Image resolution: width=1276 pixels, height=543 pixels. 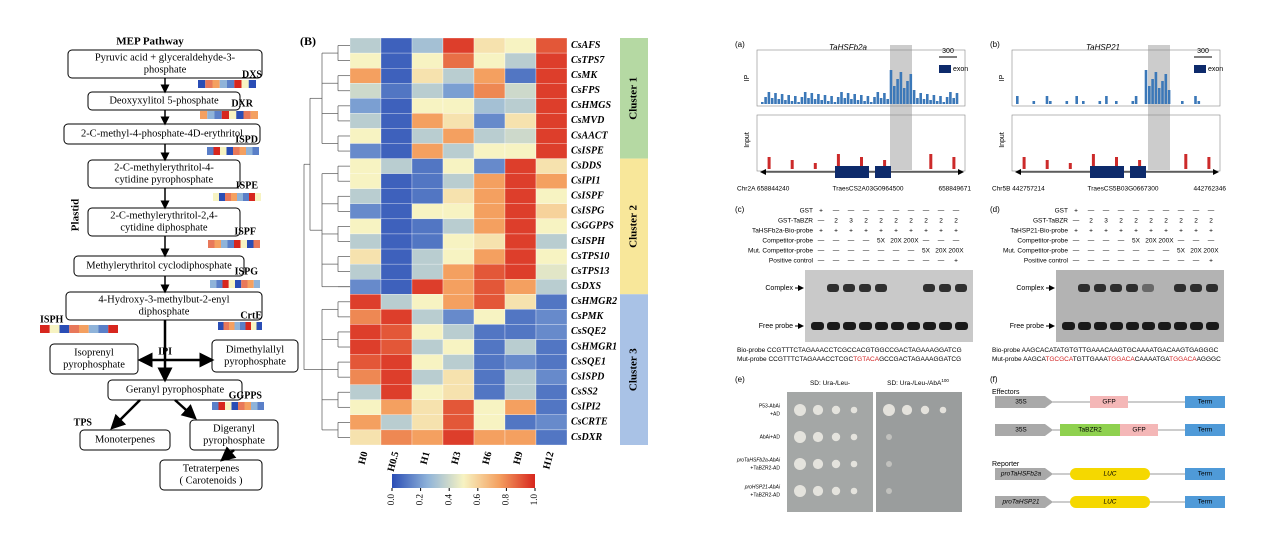 I want to click on row-label: CsMK, so click(x=584, y=75).